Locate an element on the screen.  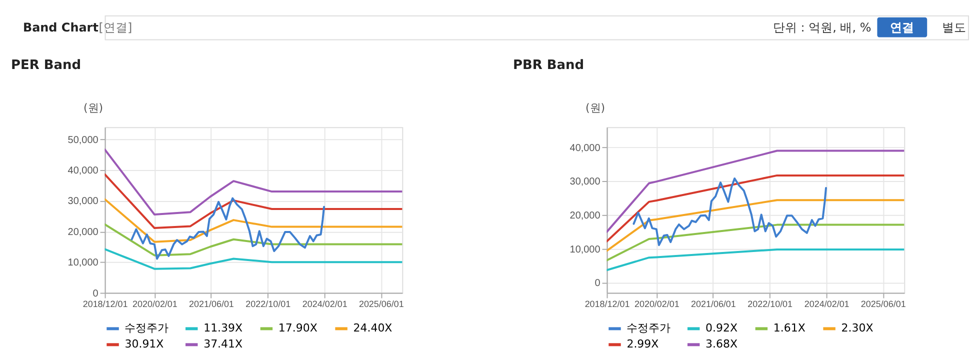
text: [연결] is located at coordinates (115, 27).